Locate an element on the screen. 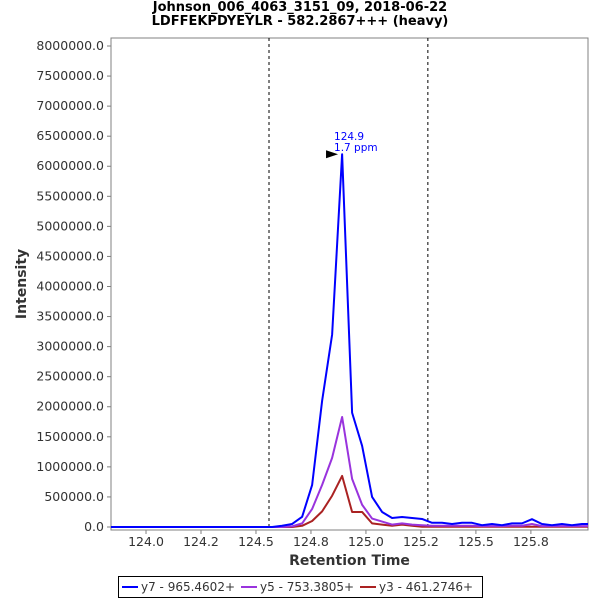 This screenshot has height=600, width=600. y-tick-label: 2000000.0 is located at coordinates (70, 406).